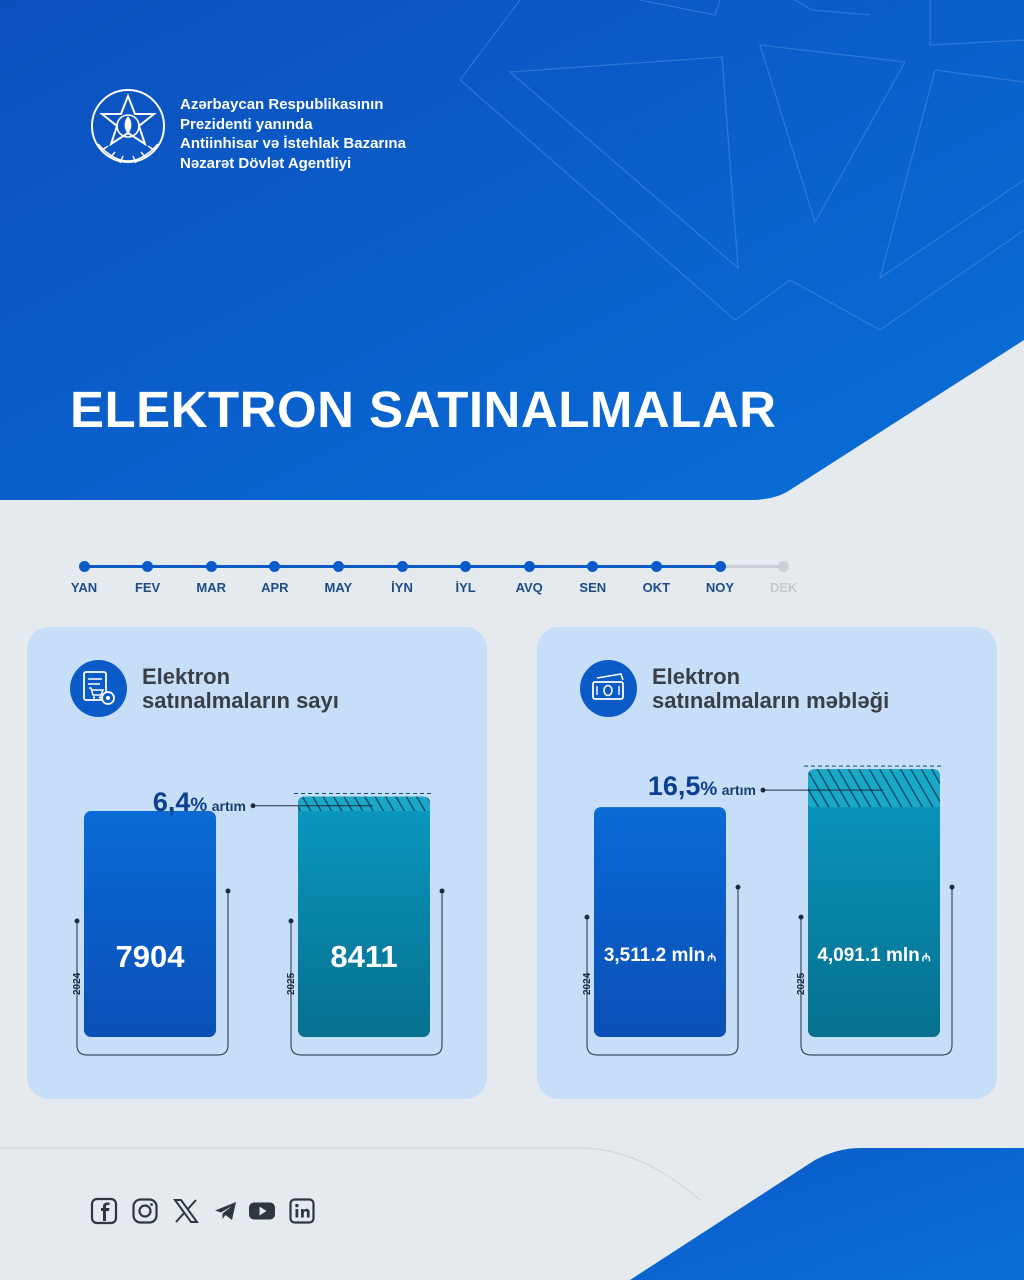  Describe the element at coordinates (423, 409) in the screenshot. I see `page-title: ELEKTRON SATINALMALAR` at that location.